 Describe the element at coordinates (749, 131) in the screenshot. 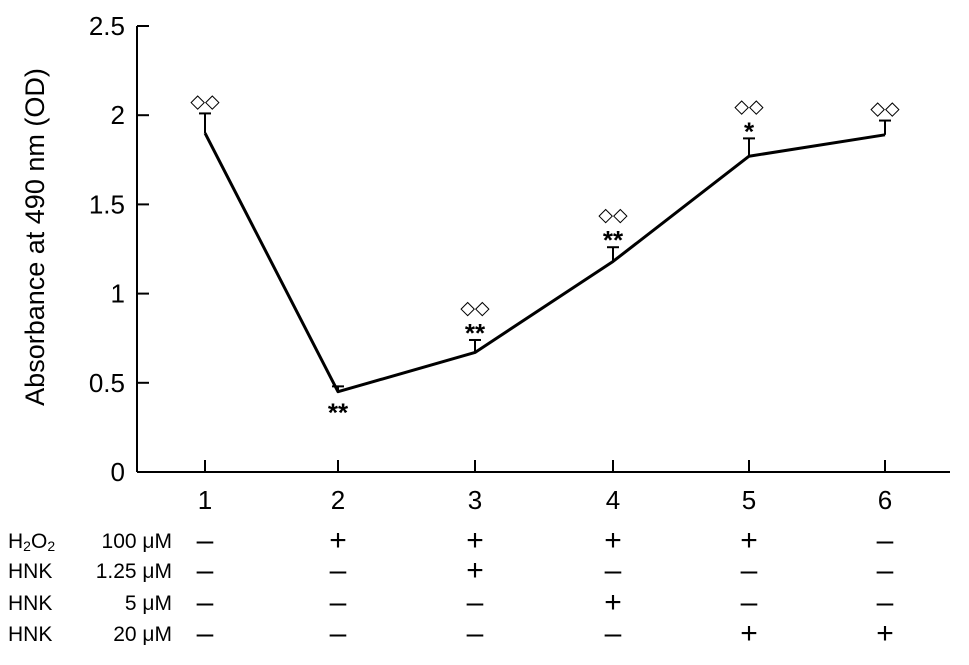

I see `significance-label: *` at that location.